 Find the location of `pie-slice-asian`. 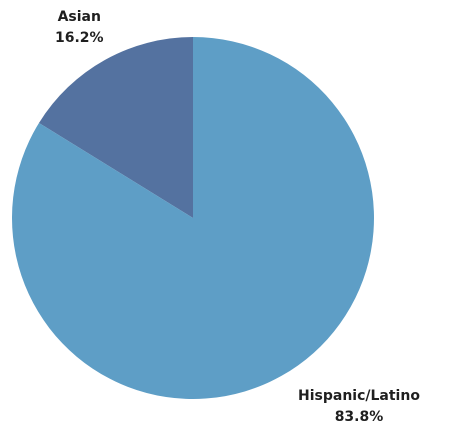

pie-slice-asian is located at coordinates (115, 127).